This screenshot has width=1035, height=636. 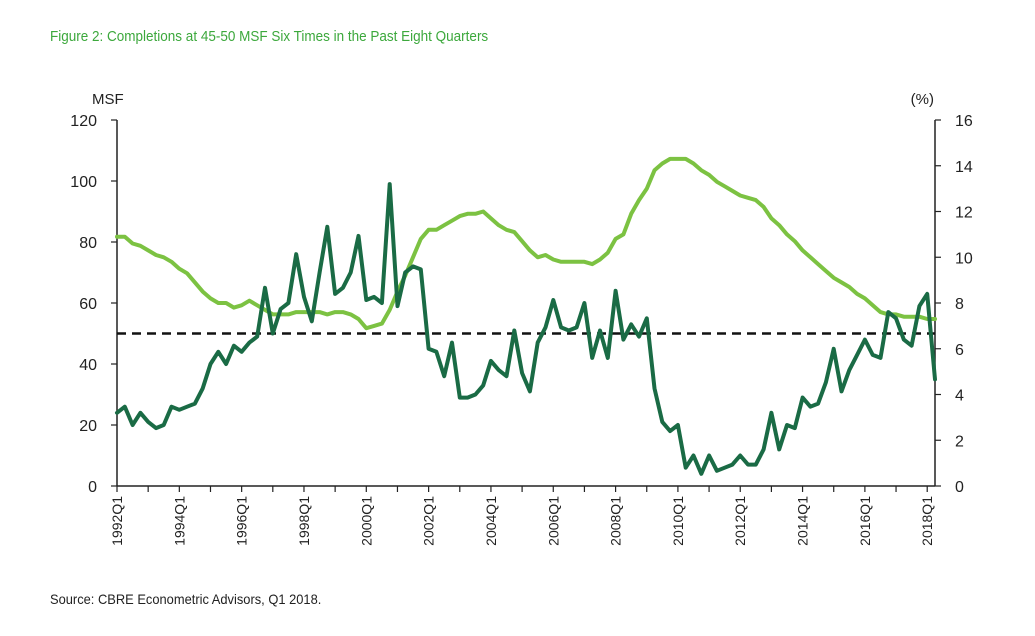 I want to click on right-axis-tick-label: 10, so click(x=964, y=258).